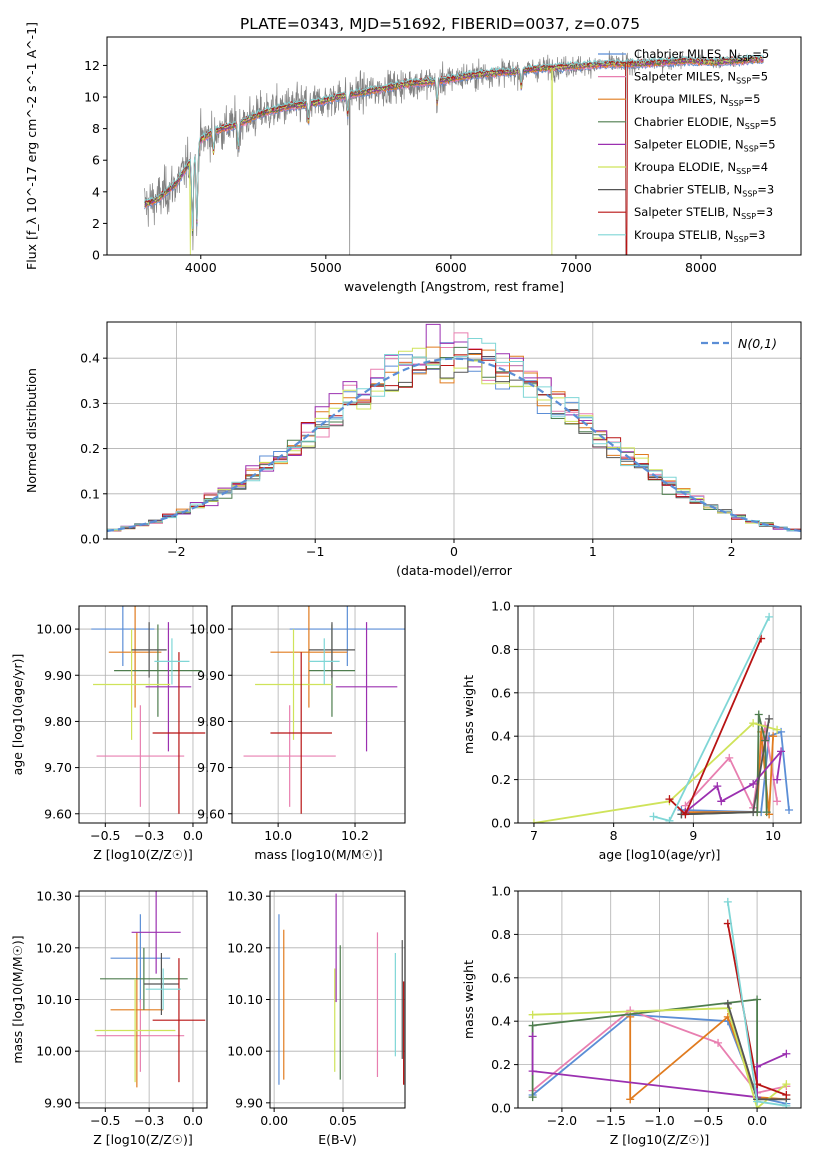 This screenshot has height=1170, width=819. Describe the element at coordinates (576, 267) in the screenshot. I see `x-tick-label: 7000` at that location.